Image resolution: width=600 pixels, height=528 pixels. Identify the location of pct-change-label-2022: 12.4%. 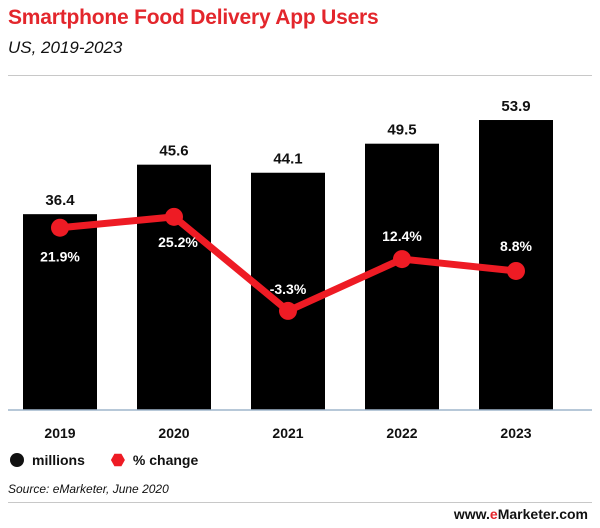
(402, 236).